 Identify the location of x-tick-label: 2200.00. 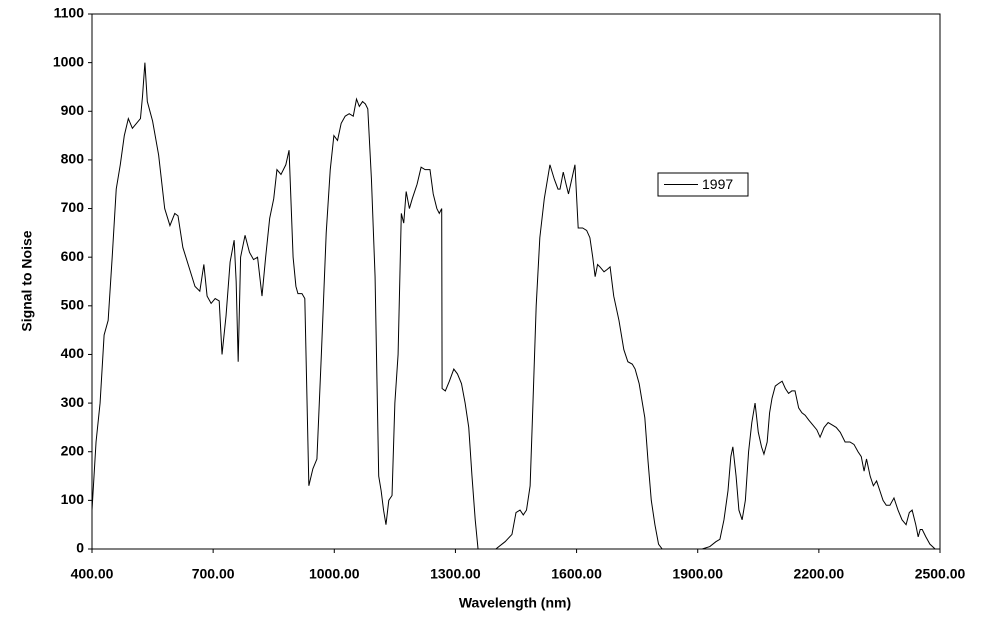
(819, 574).